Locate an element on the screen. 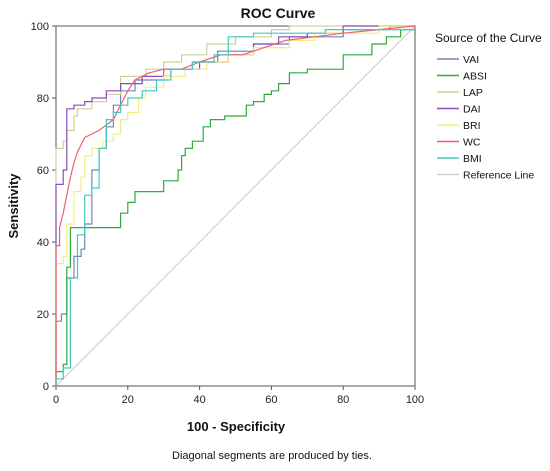 The height and width of the screenshot is (471, 550). y-axis-label: Sensitivity is located at coordinates (13, 206).